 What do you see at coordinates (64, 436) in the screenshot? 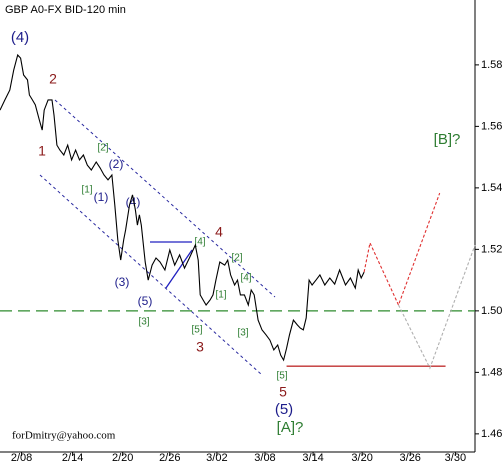
I see `footer: forDmitry@yahoo.com` at bounding box center [64, 436].